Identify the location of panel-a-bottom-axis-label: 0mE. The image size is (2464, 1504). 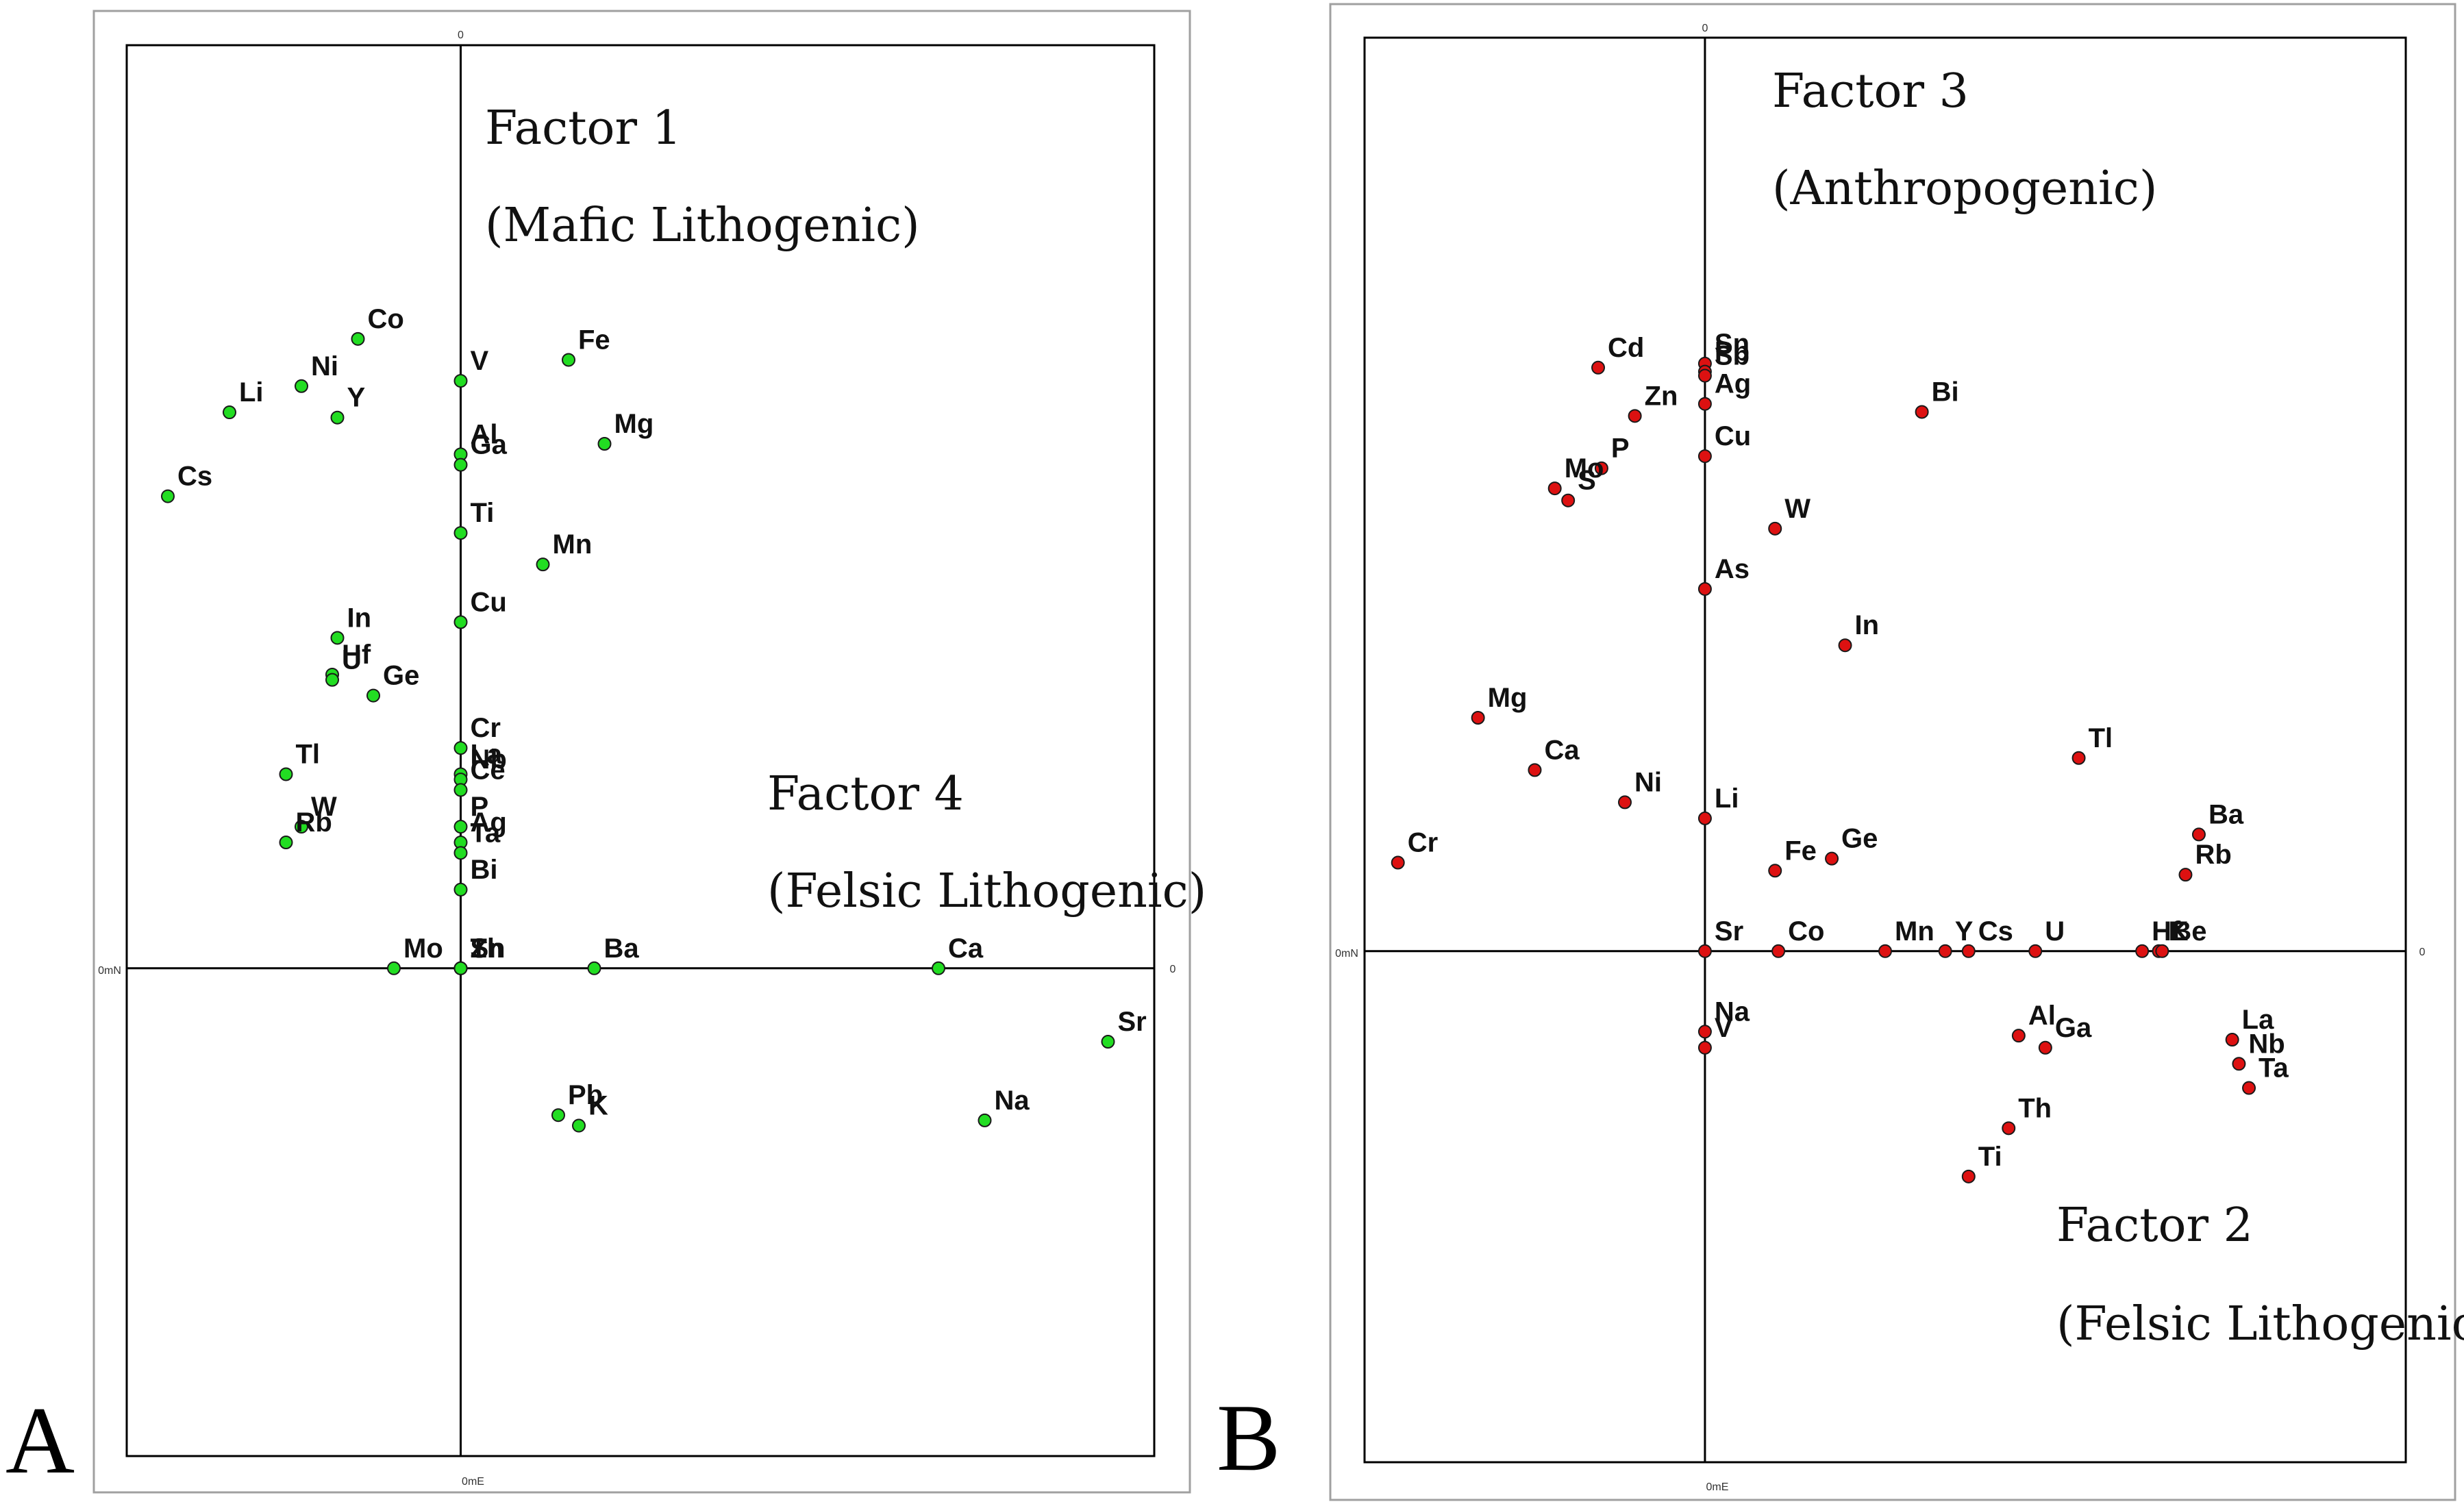
(473, 1482).